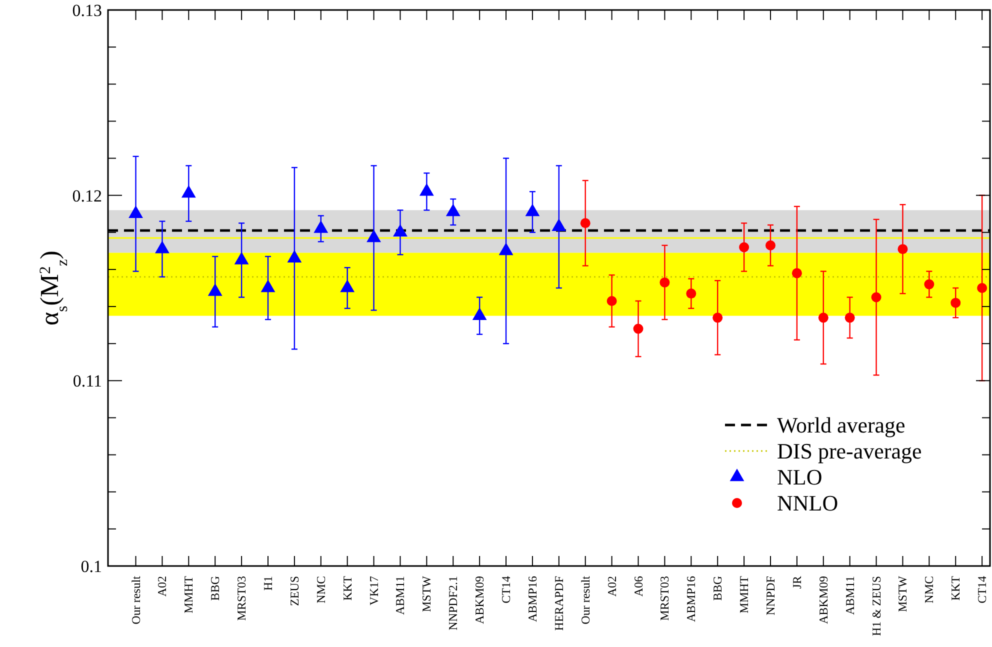  Describe the element at coordinates (797, 582) in the screenshot. I see `x-tick-label: JR` at that location.